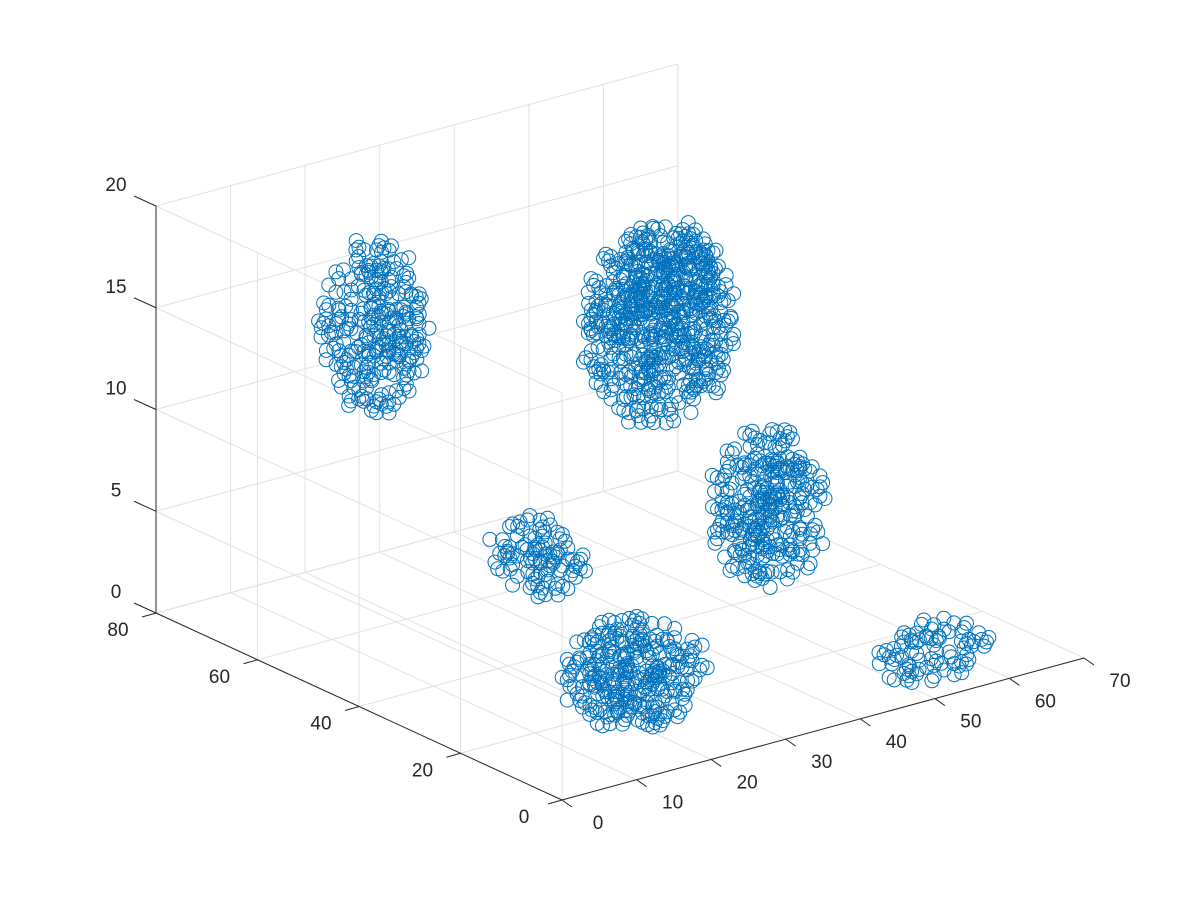 The height and width of the screenshot is (900, 1200). Describe the element at coordinates (116, 592) in the screenshot. I see `z-tick-label: 0` at that location.